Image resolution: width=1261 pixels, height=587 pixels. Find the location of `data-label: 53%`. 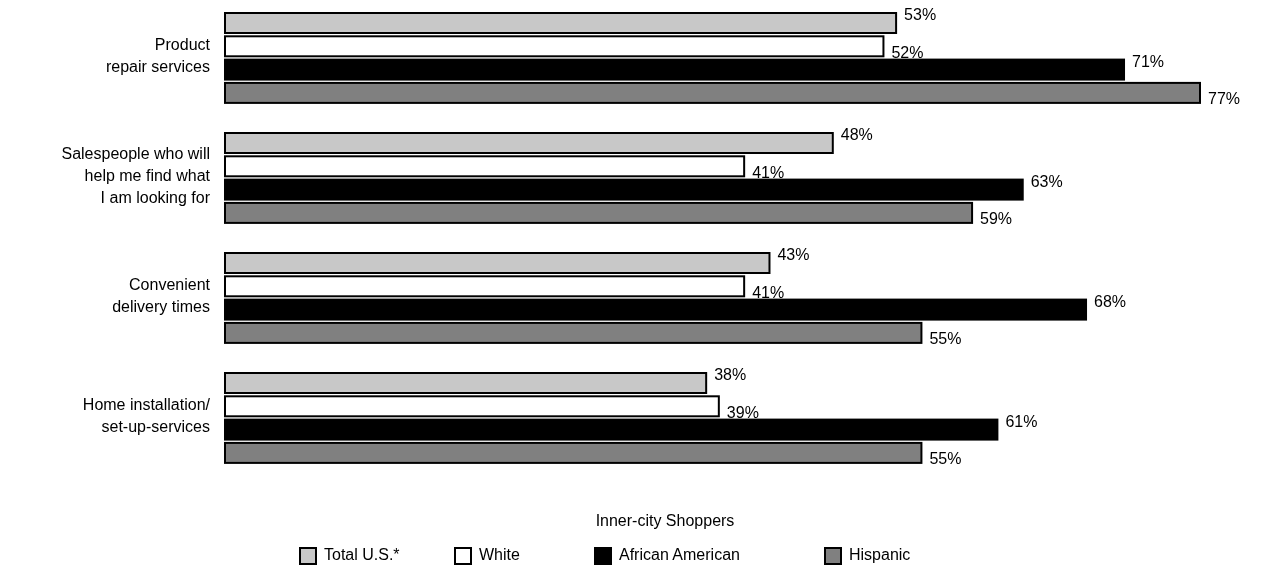

data-label: 53% is located at coordinates (920, 15).